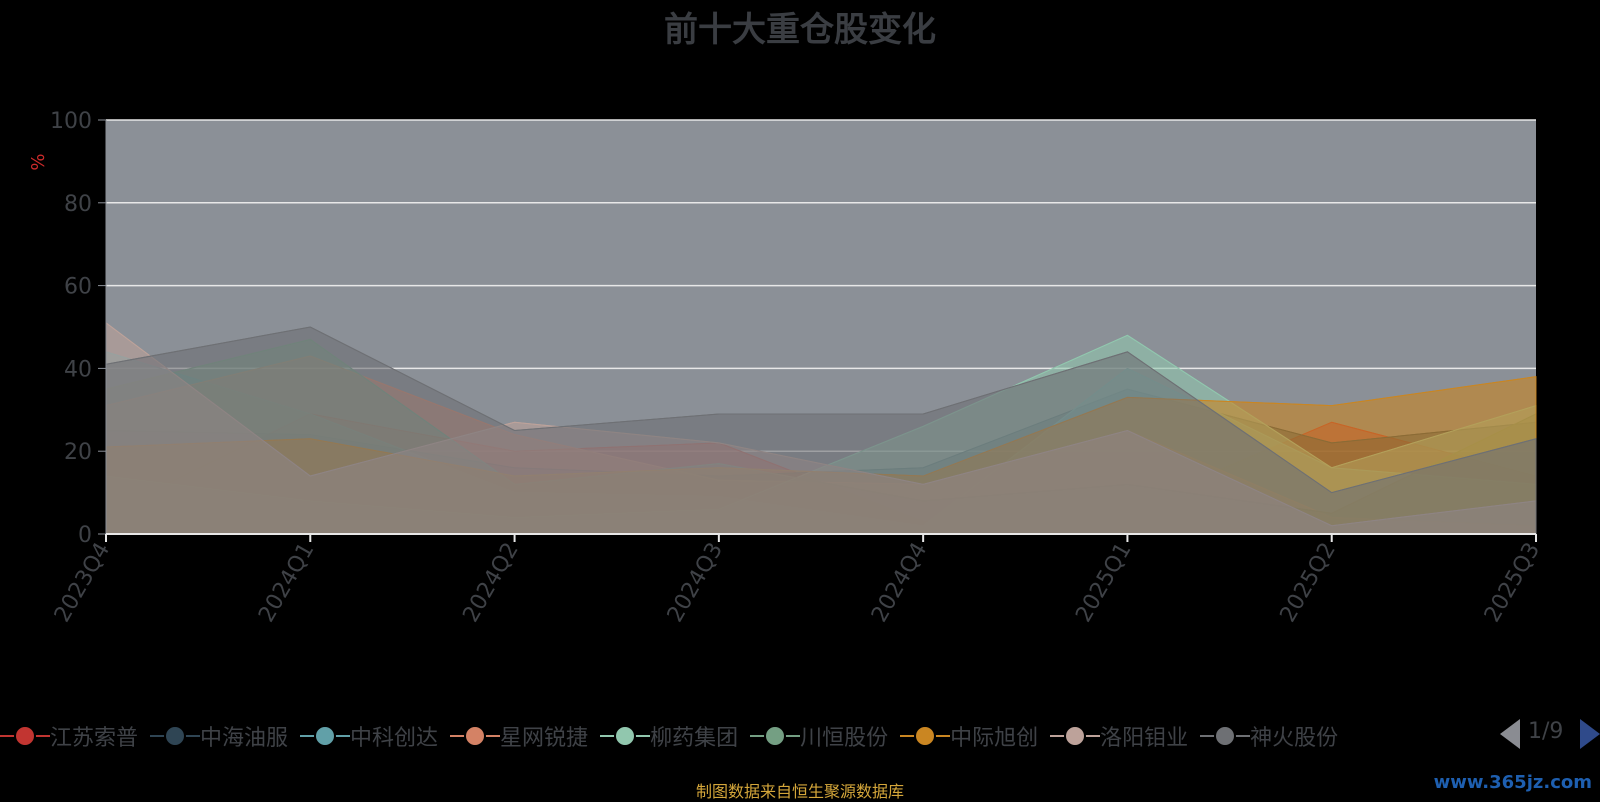  Describe the element at coordinates (1510, 734) in the screenshot. I see `legend-prev-arrow-icon` at that location.